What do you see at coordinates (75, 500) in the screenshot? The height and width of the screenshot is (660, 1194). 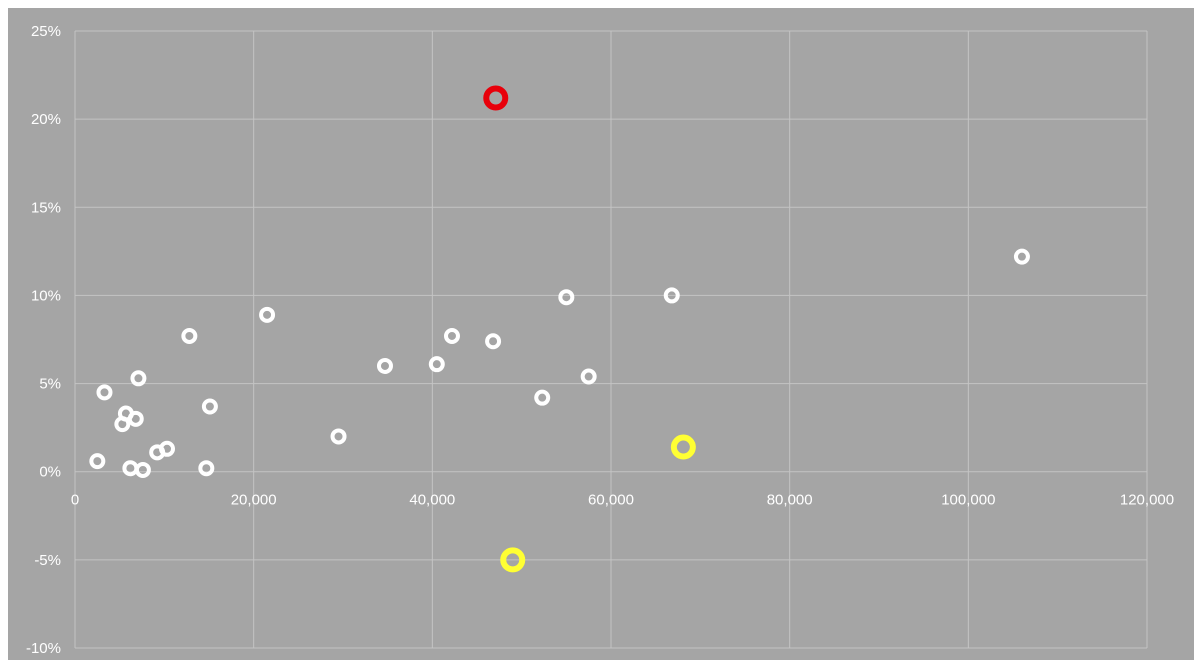 I see `x-tick-label: 0` at bounding box center [75, 500].